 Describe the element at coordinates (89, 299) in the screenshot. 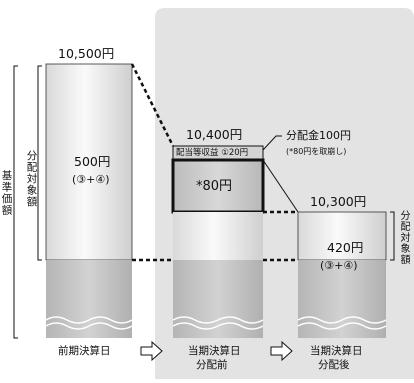

I see `prev-column-base` at that location.